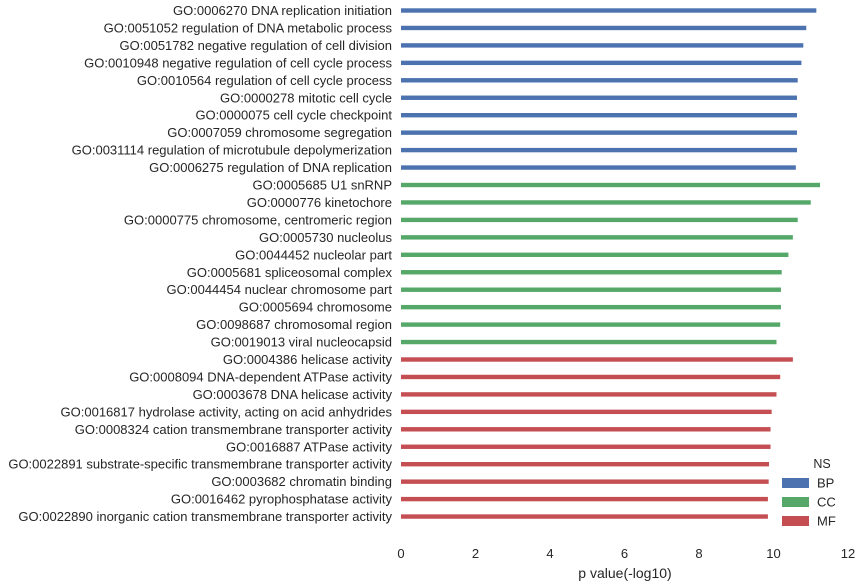  I want to click on legend-entries: BP CC MF, so click(809, 502).